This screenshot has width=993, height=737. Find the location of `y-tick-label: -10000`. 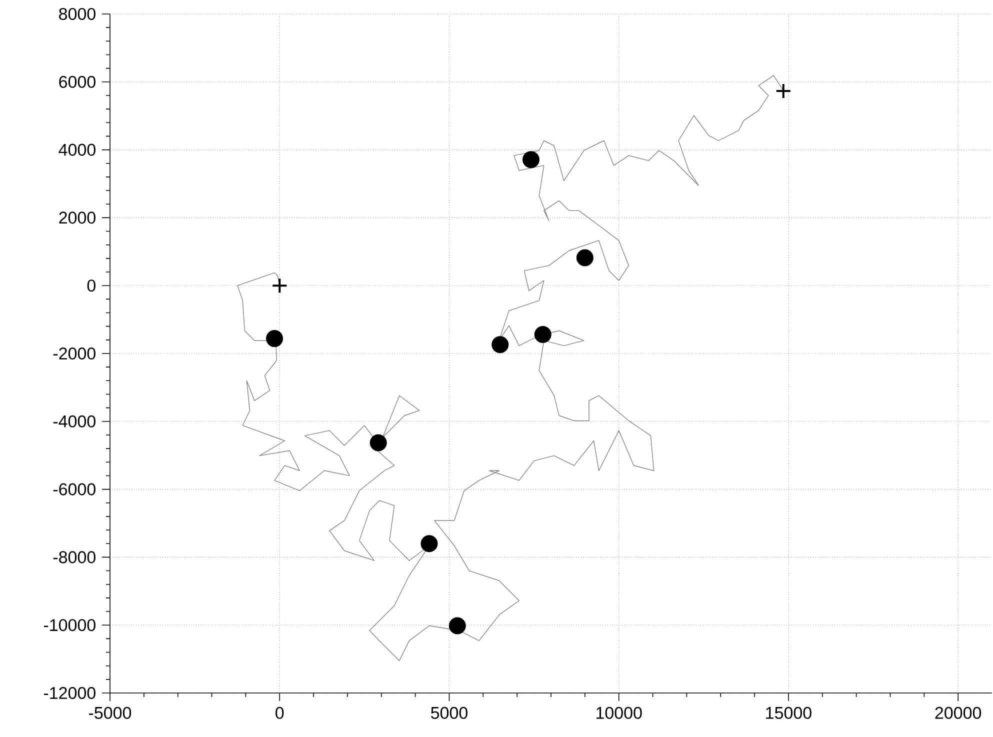

y-tick-label: -10000 is located at coordinates (70, 625).